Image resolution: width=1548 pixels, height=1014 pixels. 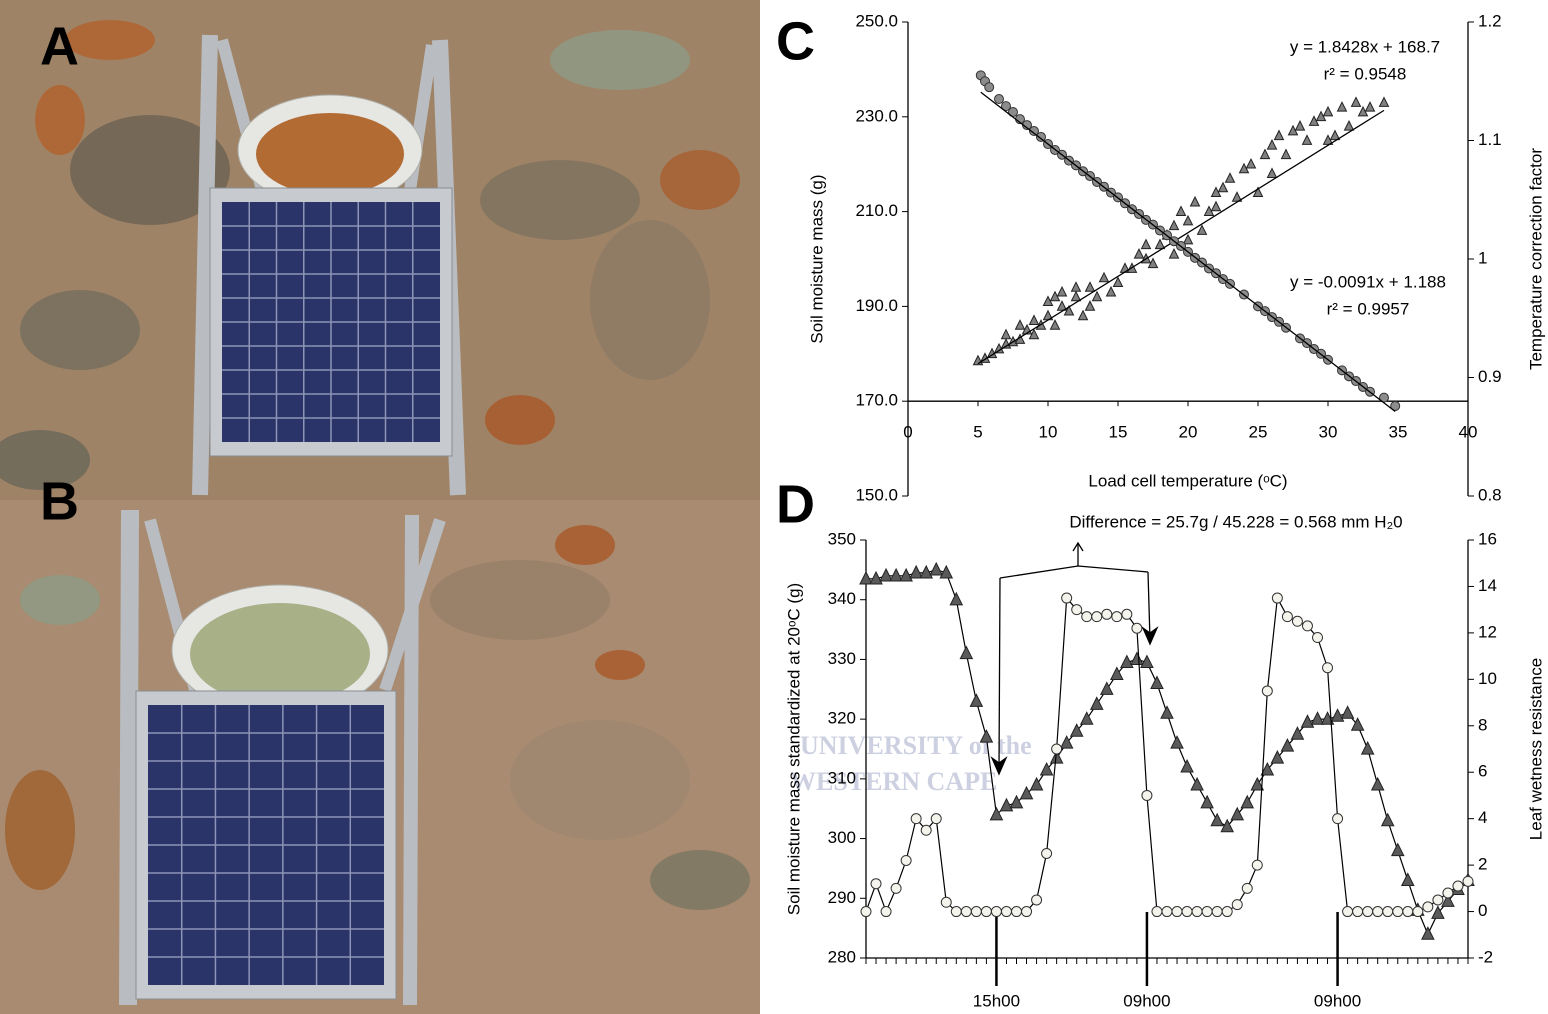 What do you see at coordinates (916, 745) in the screenshot?
I see `watermark: UNIVERSITY of the` at bounding box center [916, 745].